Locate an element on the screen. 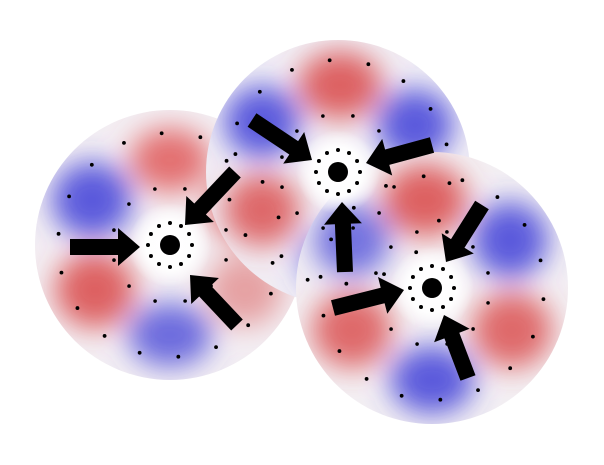 Image resolution: width=604 pixels, height=465 pixels. cell-right-arrow-south is located at coordinates (455, 348).